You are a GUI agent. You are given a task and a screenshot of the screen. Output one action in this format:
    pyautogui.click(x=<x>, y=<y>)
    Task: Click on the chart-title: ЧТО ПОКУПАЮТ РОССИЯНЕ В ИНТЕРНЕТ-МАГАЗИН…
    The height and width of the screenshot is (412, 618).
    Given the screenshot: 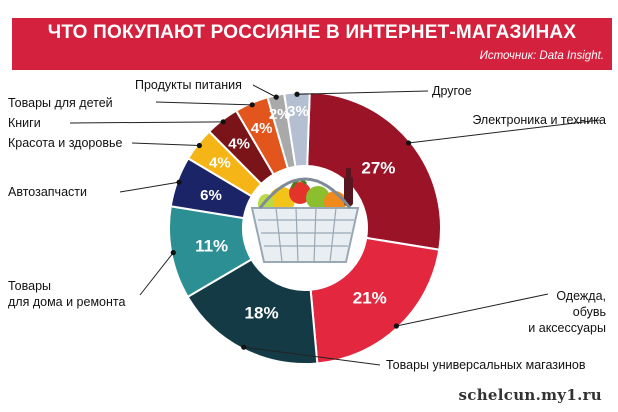 What is the action you would take?
    pyautogui.click(x=312, y=32)
    